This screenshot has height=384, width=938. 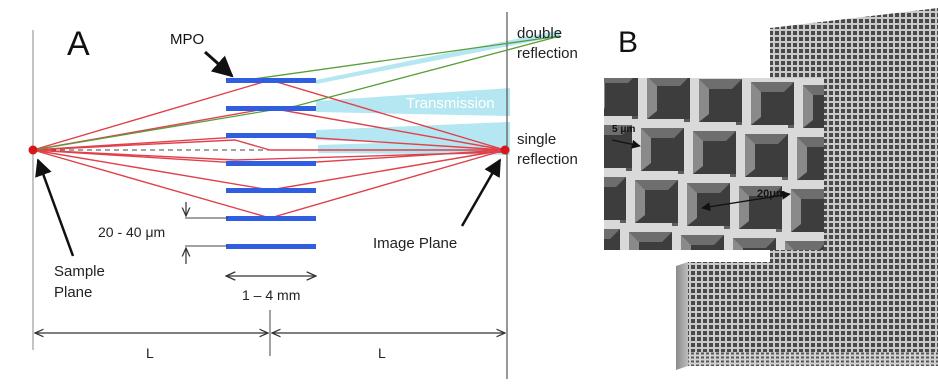 What do you see at coordinates (150, 353) in the screenshot?
I see `left-distance-label: L` at bounding box center [150, 353].